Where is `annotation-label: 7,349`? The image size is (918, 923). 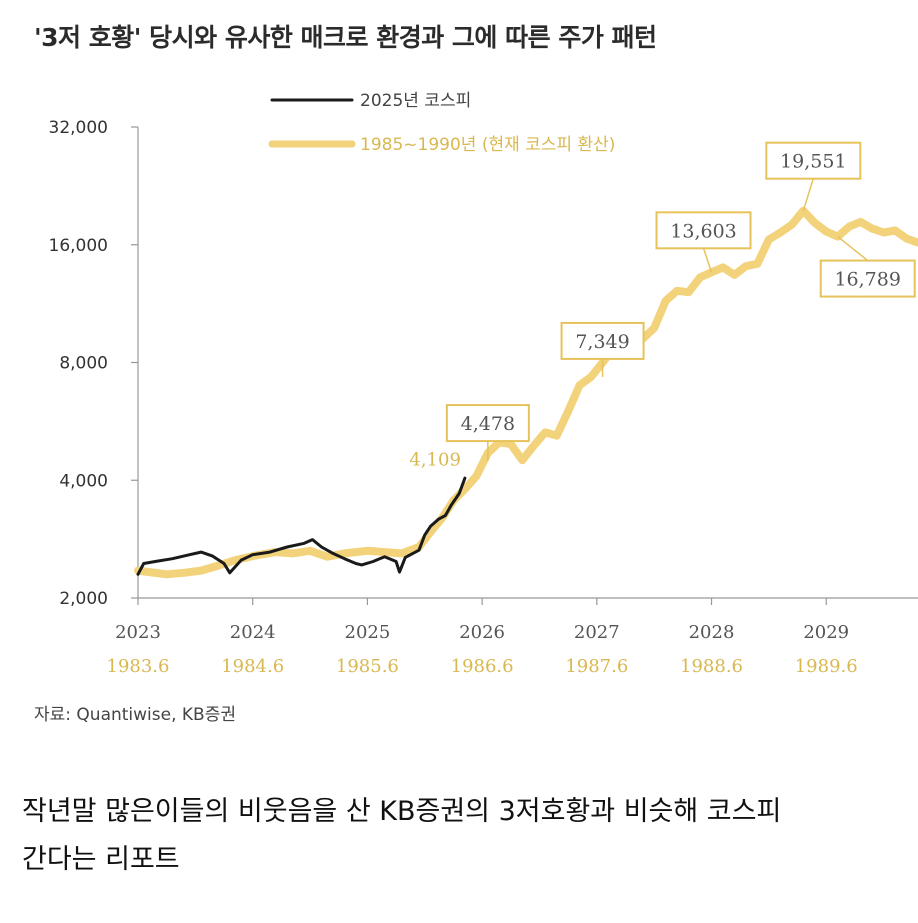 annotation-label: 7,349 is located at coordinates (602, 342).